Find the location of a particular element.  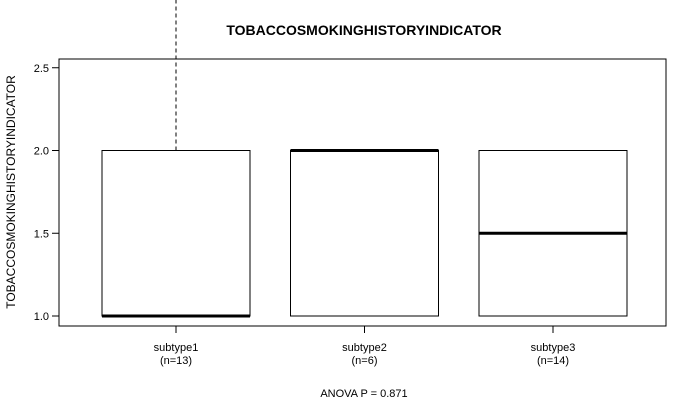

x-tick-label: subtype3 is located at coordinates (553, 348).